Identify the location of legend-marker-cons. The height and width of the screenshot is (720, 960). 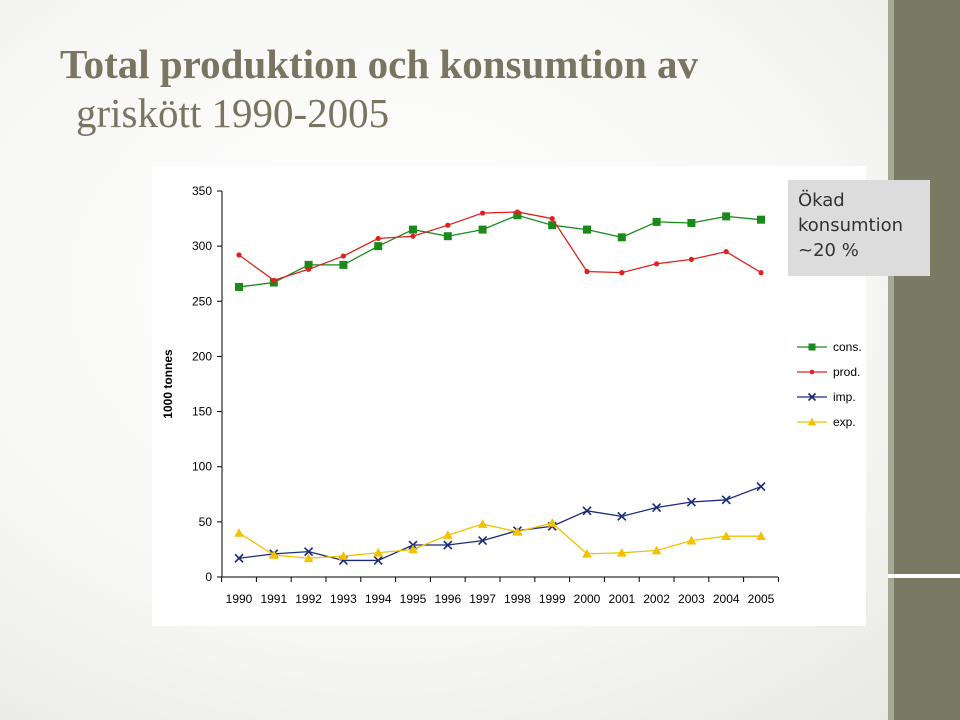
(812, 347).